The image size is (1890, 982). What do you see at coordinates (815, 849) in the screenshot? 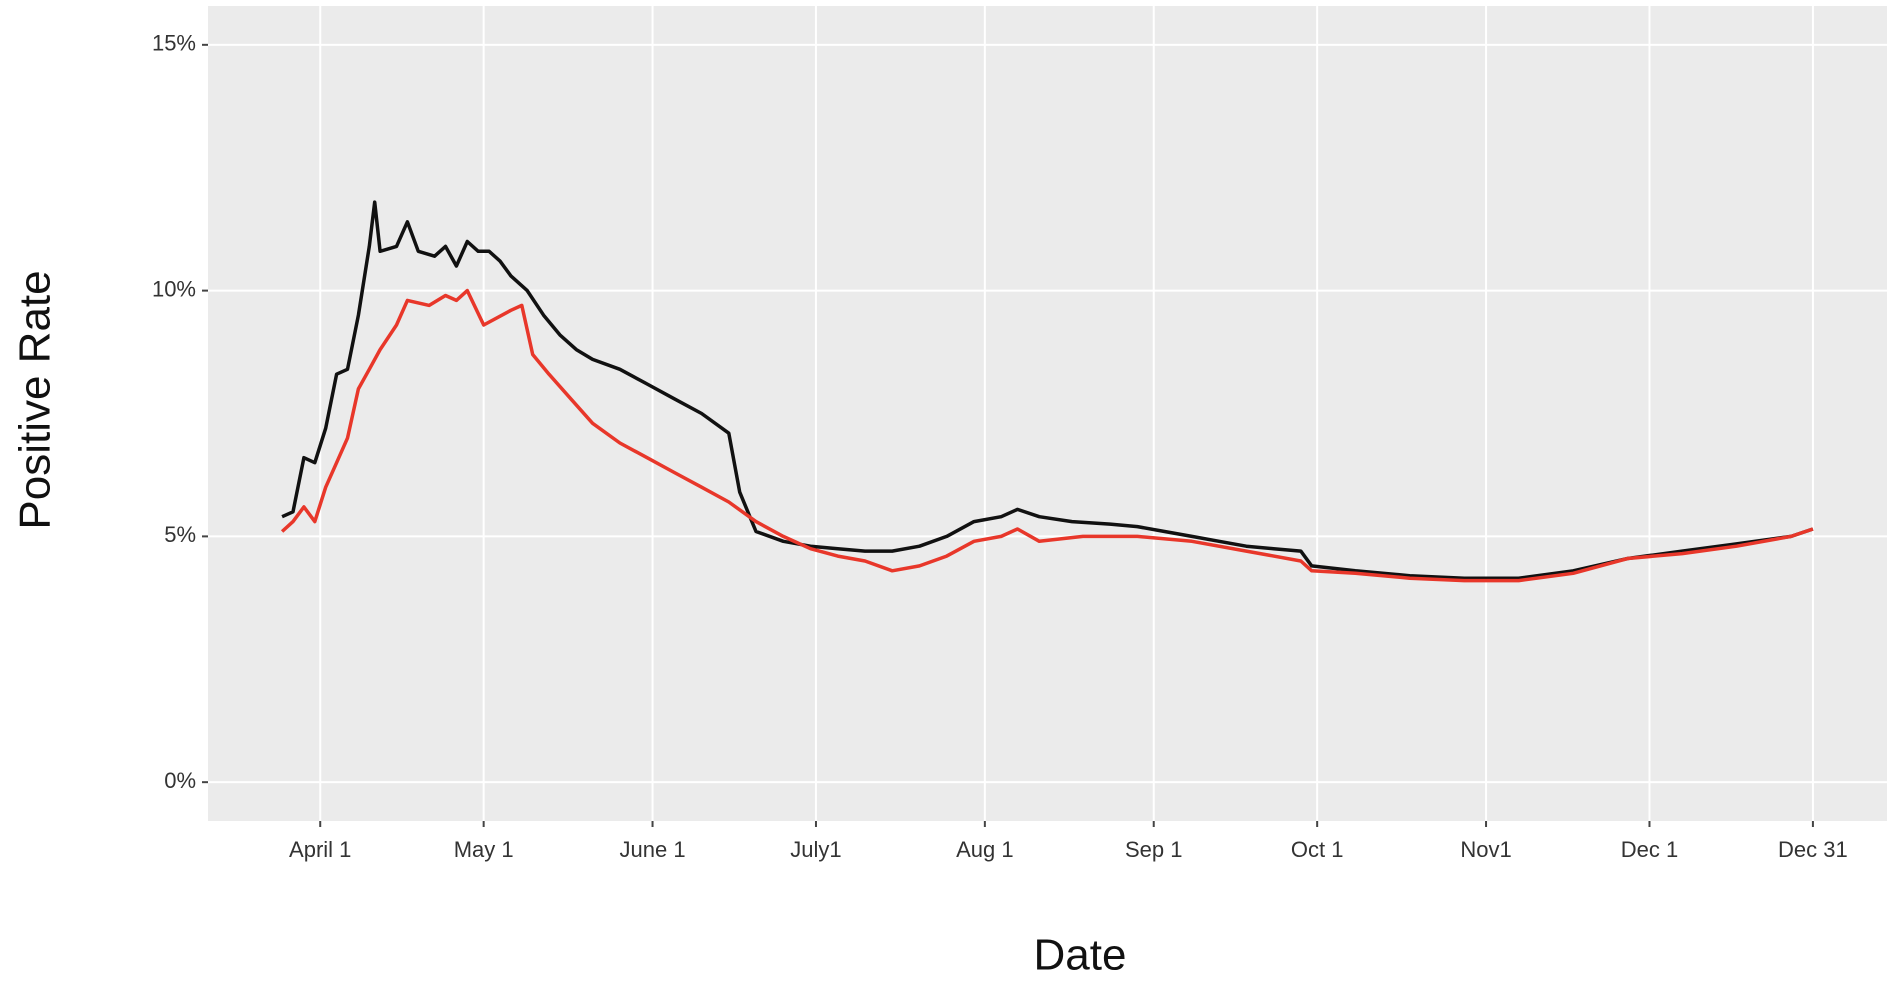
I see `x-tick-label: July1` at bounding box center [815, 849].